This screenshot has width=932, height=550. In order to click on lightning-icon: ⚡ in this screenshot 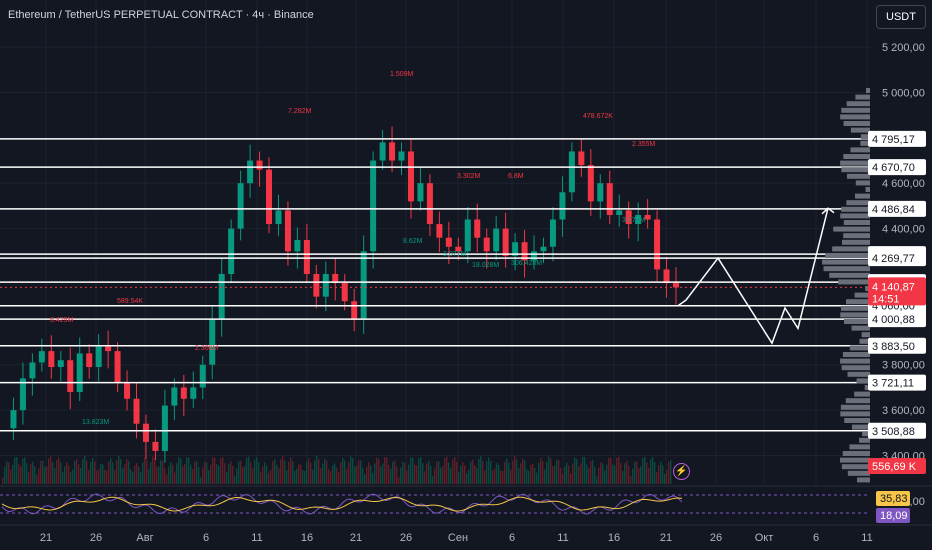, I will do `click(681, 471)`.